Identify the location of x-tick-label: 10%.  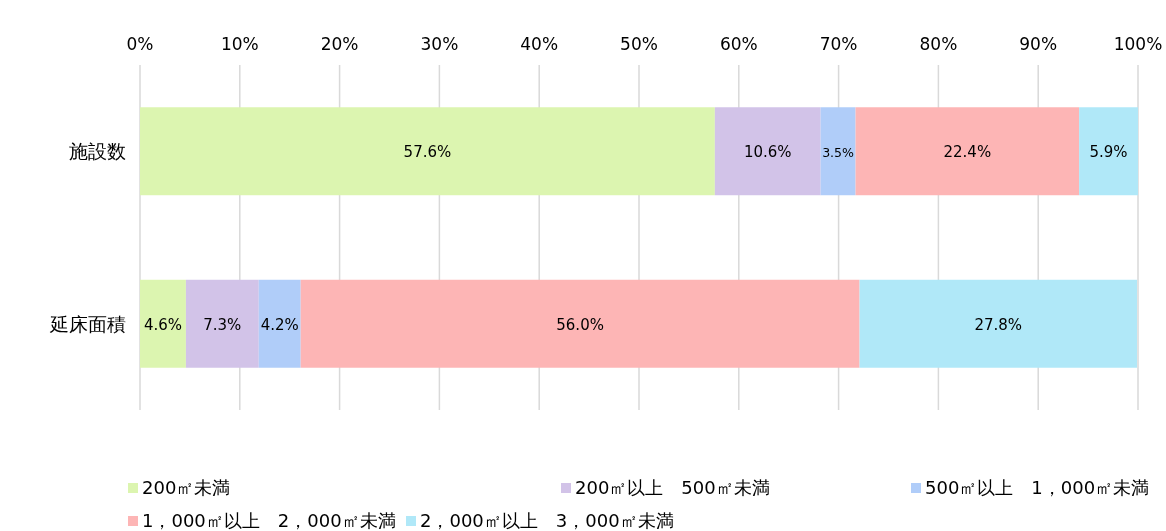
(239, 44).